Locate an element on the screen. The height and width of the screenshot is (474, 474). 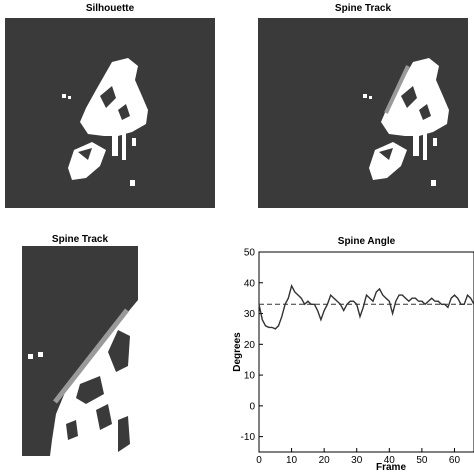
silhouette-holes is located at coordinates (104, 123).